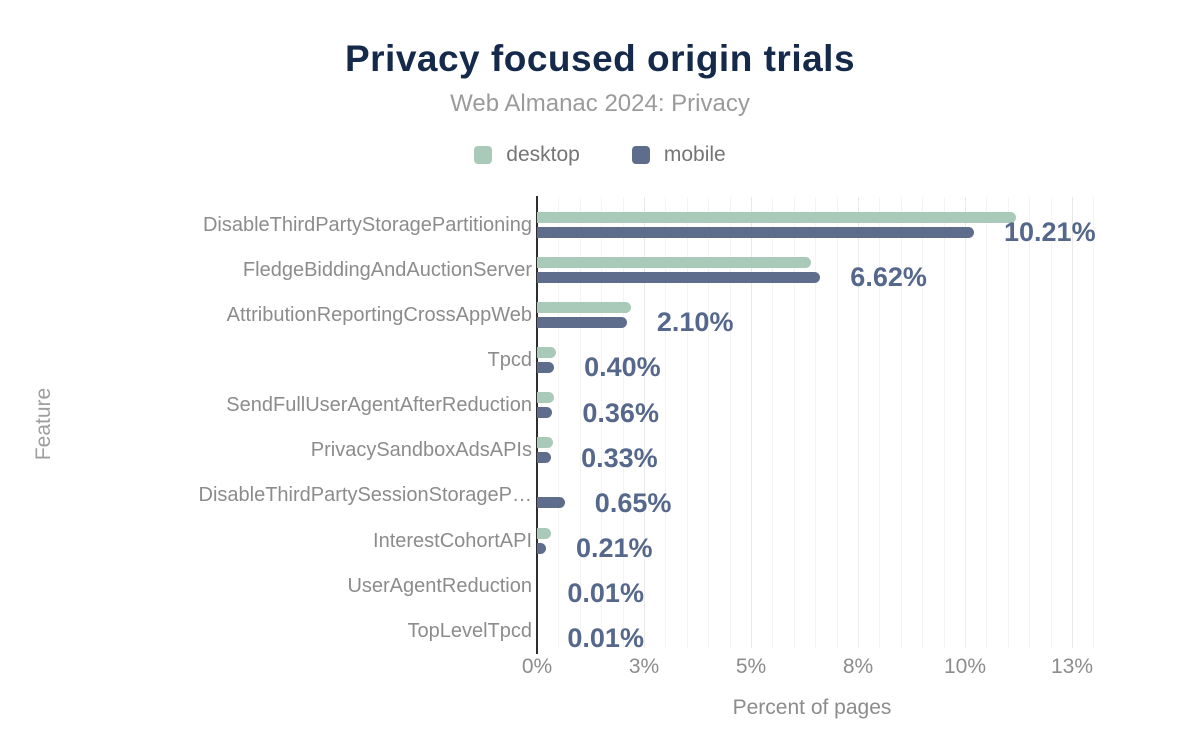 The image size is (1200, 742). What do you see at coordinates (694, 154) in the screenshot?
I see `legend-label: mobile` at bounding box center [694, 154].